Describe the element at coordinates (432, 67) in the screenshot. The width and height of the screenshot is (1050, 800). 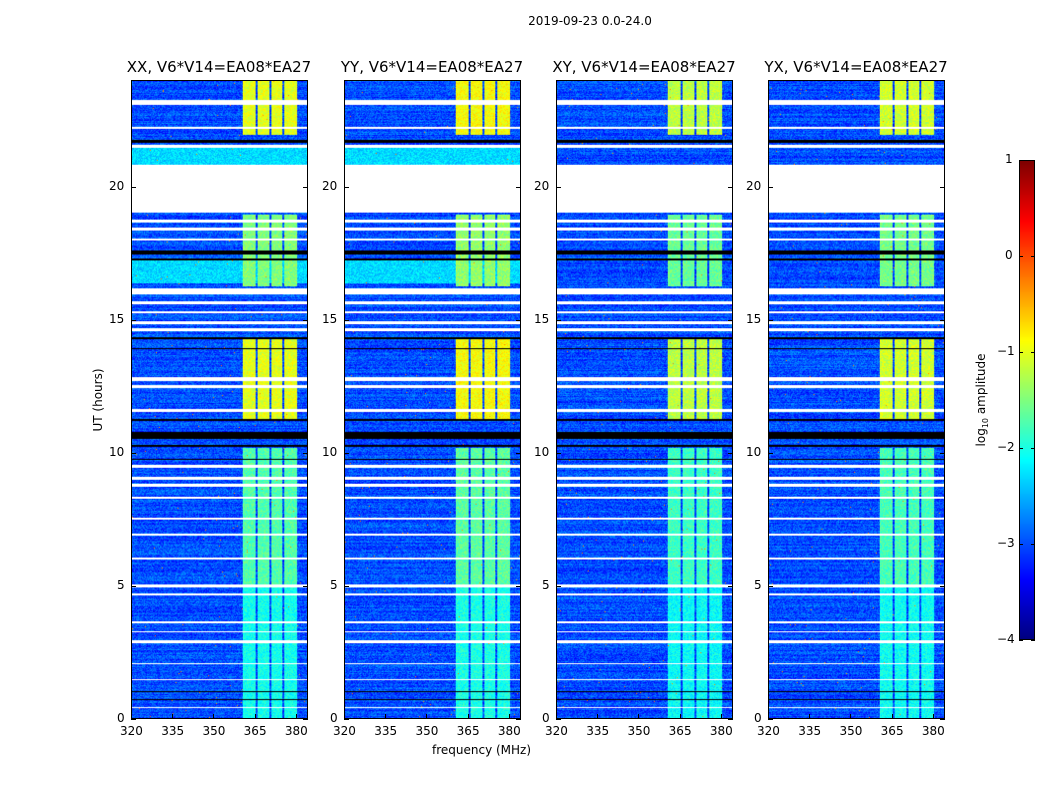
I see `panel-title: YY, V6*V14=EA08*EA27` at that location.